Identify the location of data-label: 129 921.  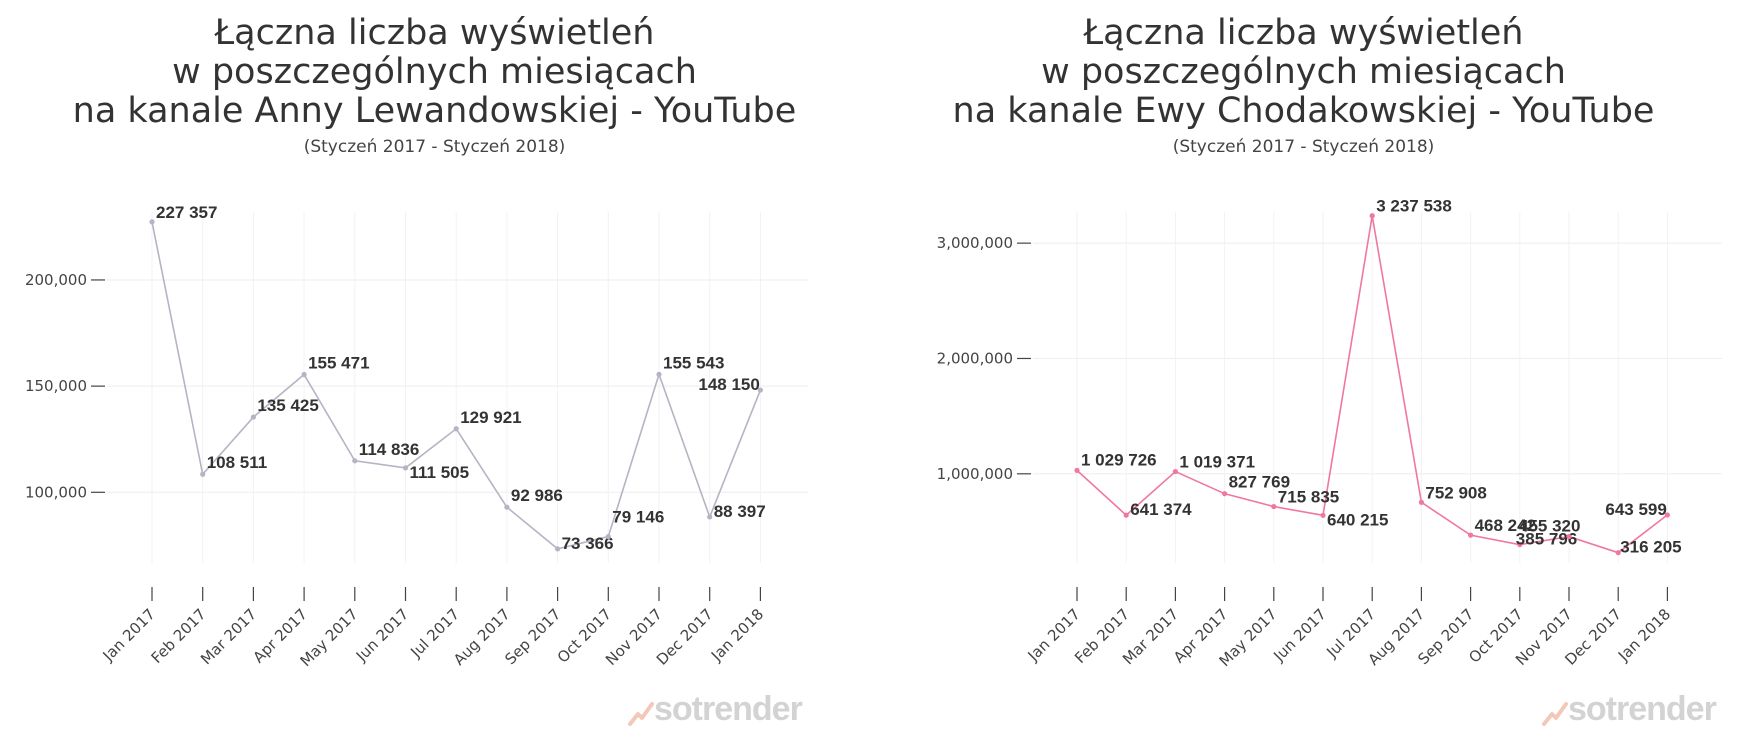
(490, 417).